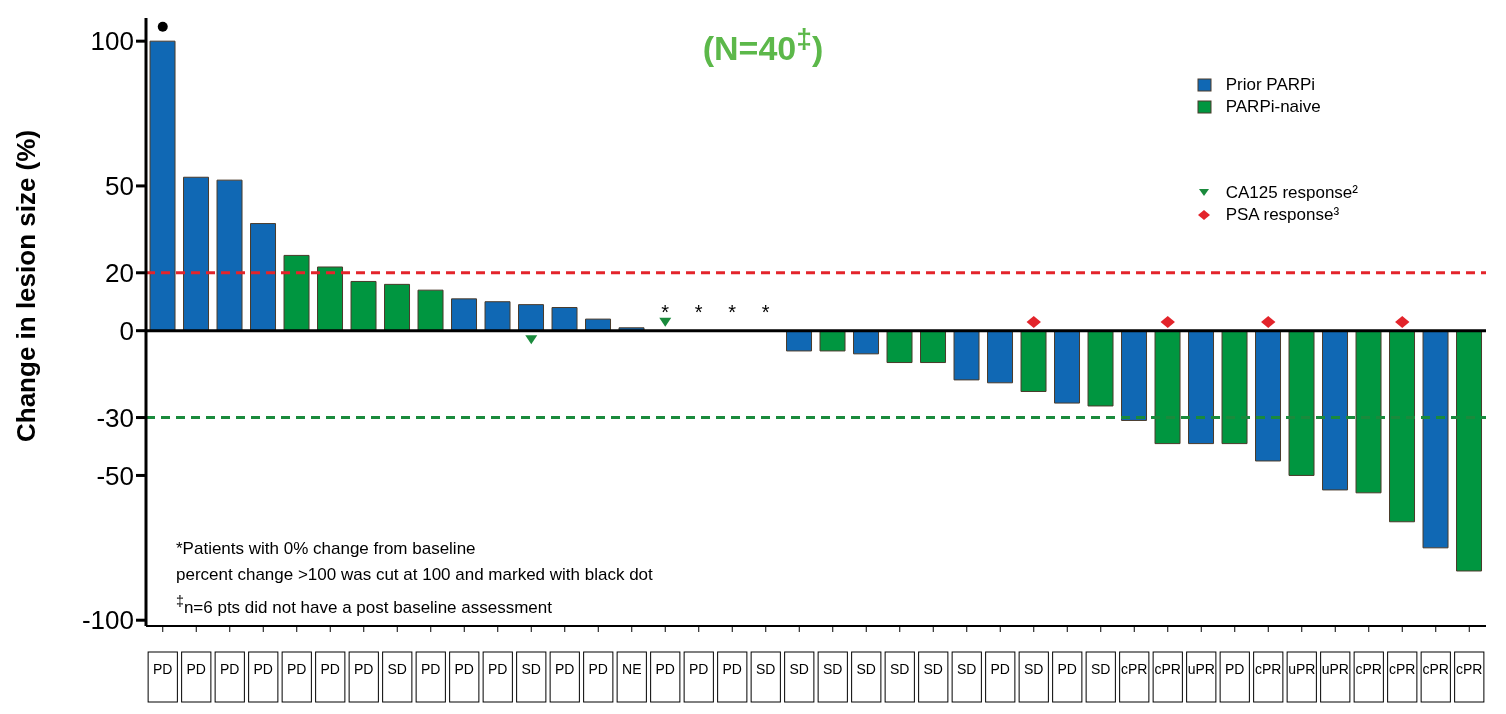  I want to click on annotation: $^{‡}$n=6 pts did not have a post baseline assessment, so click(364, 605).